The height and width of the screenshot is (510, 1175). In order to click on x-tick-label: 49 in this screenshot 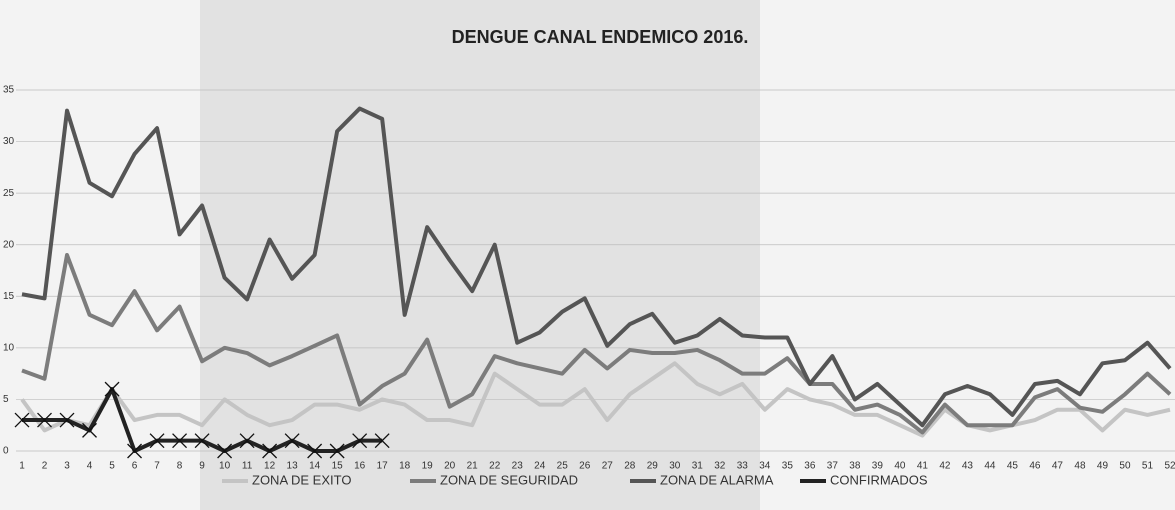, I will do `click(1103, 466)`.